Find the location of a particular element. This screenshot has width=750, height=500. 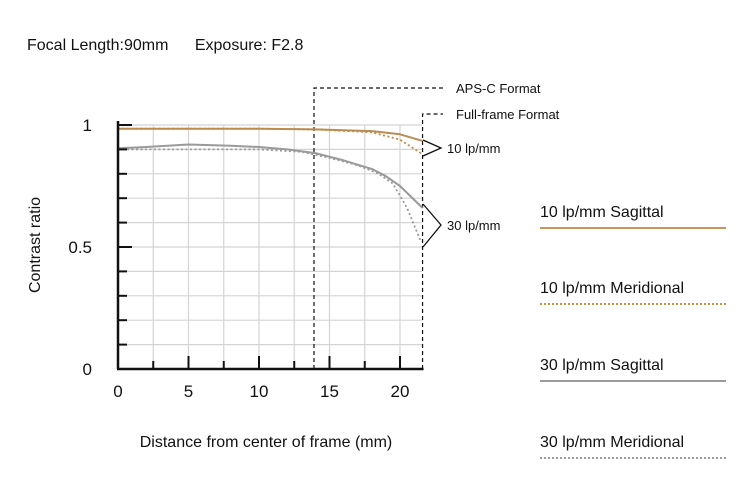

legend-label: 30 lp/mm Sagittal is located at coordinates (602, 365).